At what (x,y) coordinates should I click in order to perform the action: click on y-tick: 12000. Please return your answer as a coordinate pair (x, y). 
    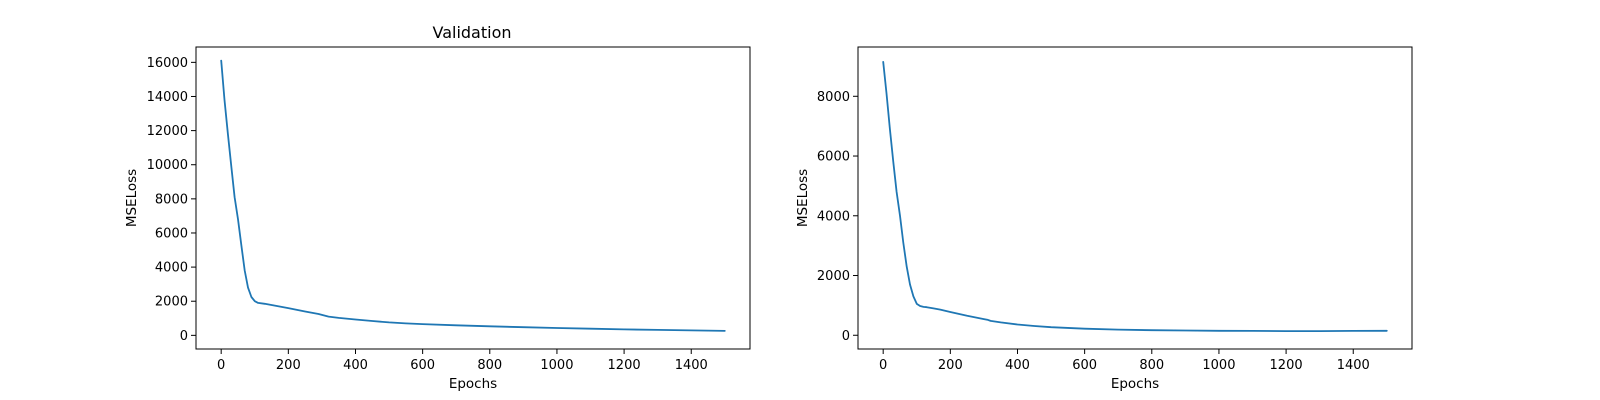
    Looking at the image, I should click on (171, 131).